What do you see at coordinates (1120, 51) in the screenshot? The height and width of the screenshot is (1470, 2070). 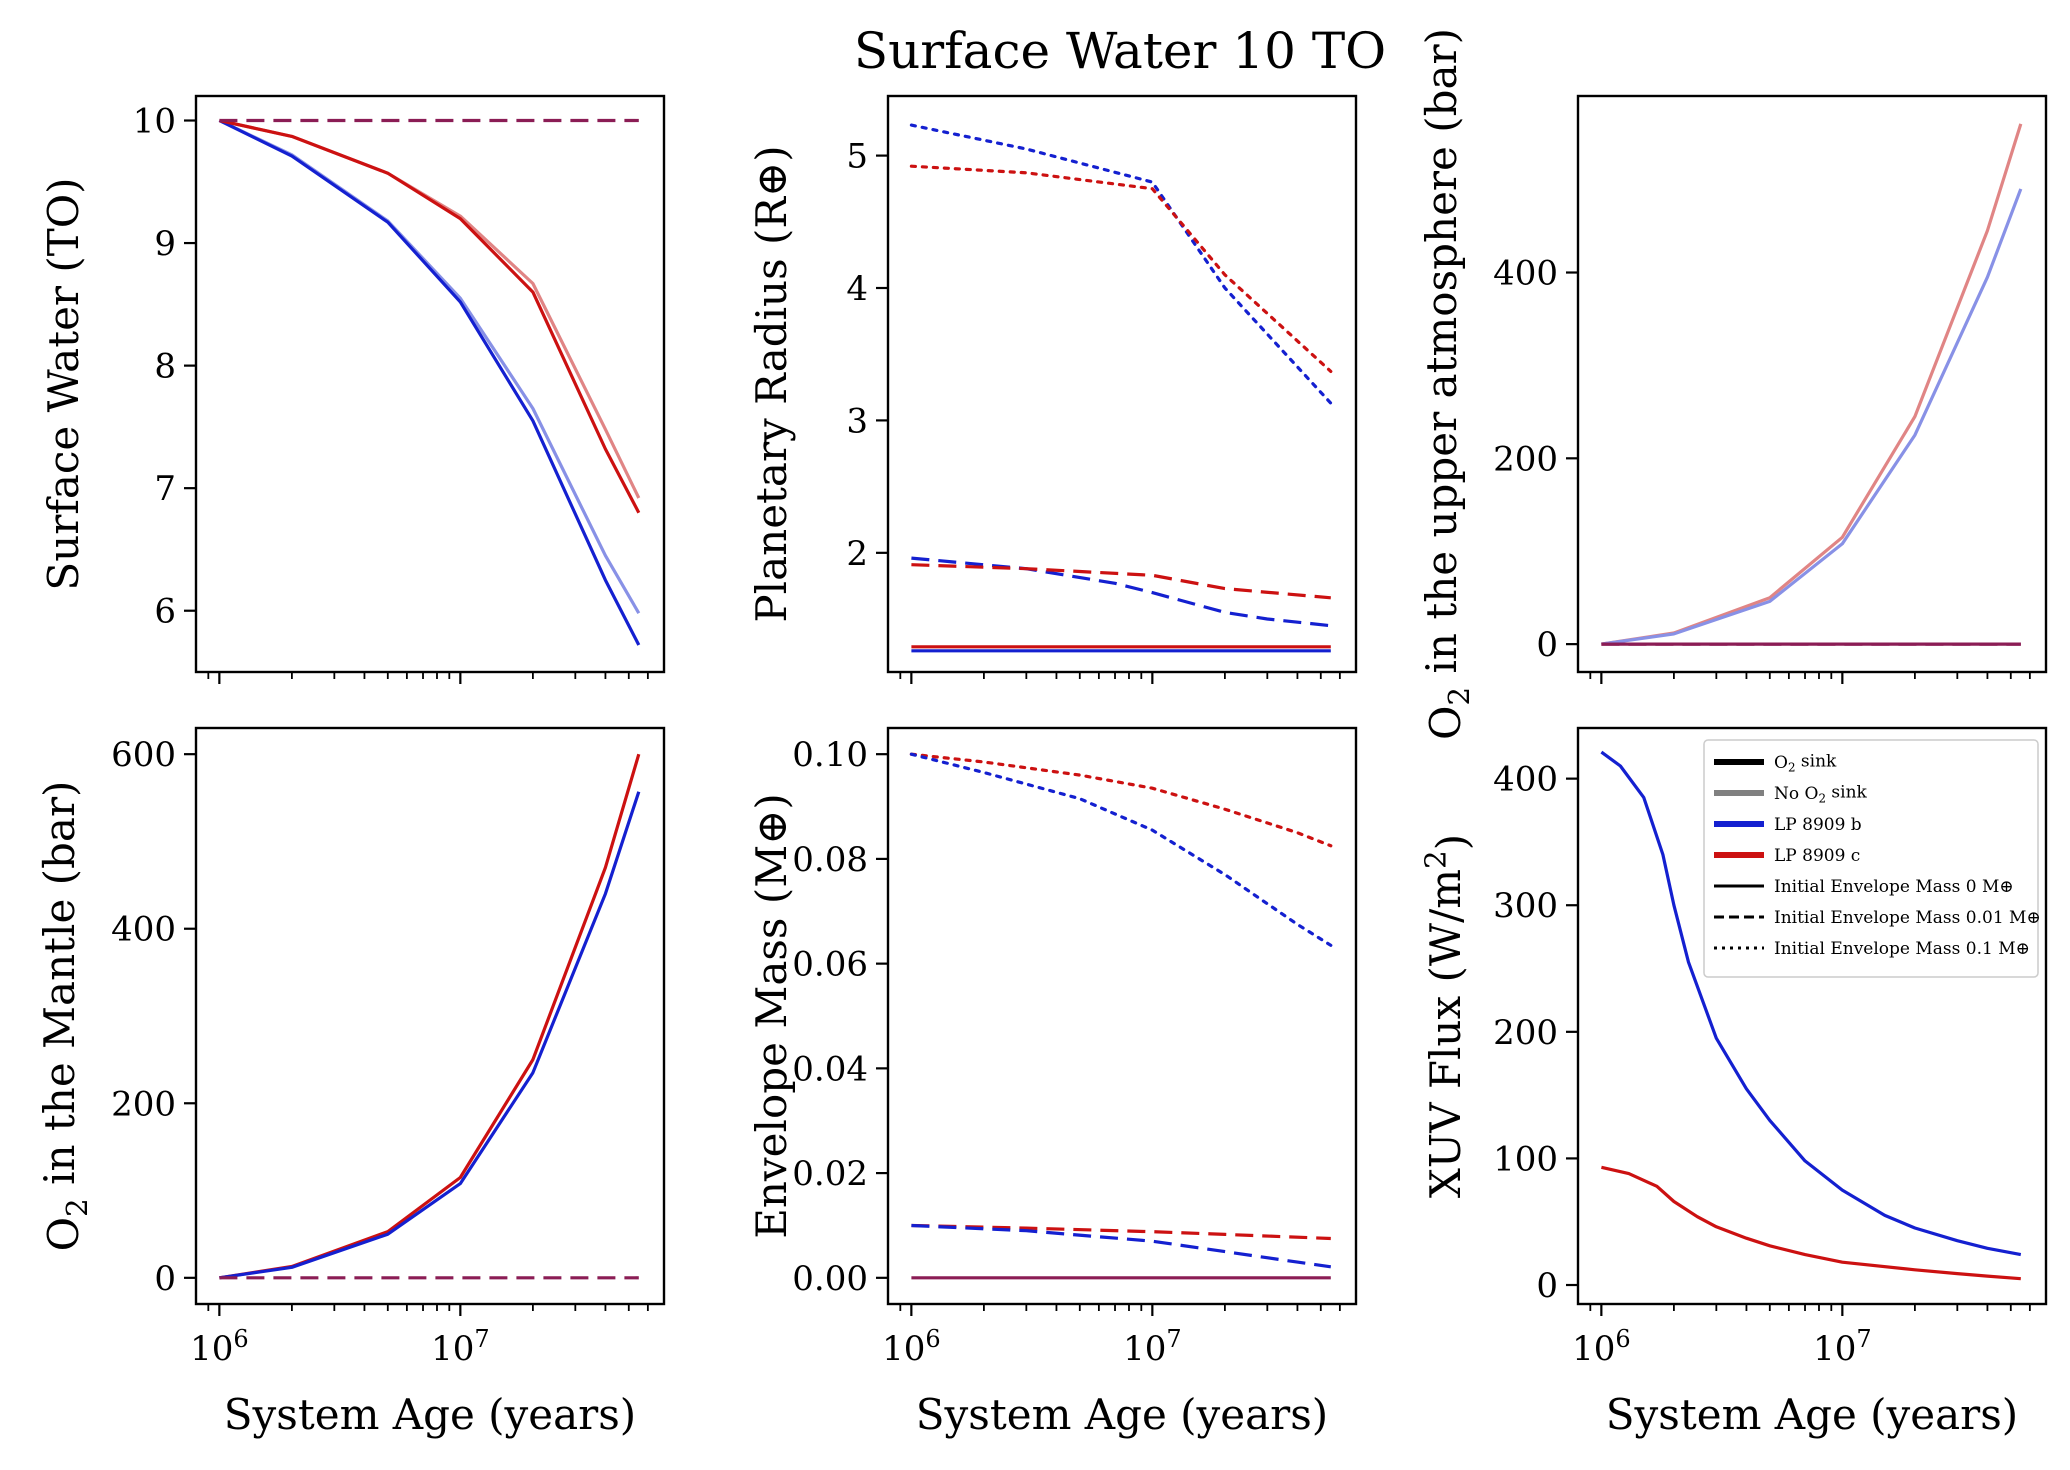 I see `figure-title: Surface Water 10 TO` at bounding box center [1120, 51].